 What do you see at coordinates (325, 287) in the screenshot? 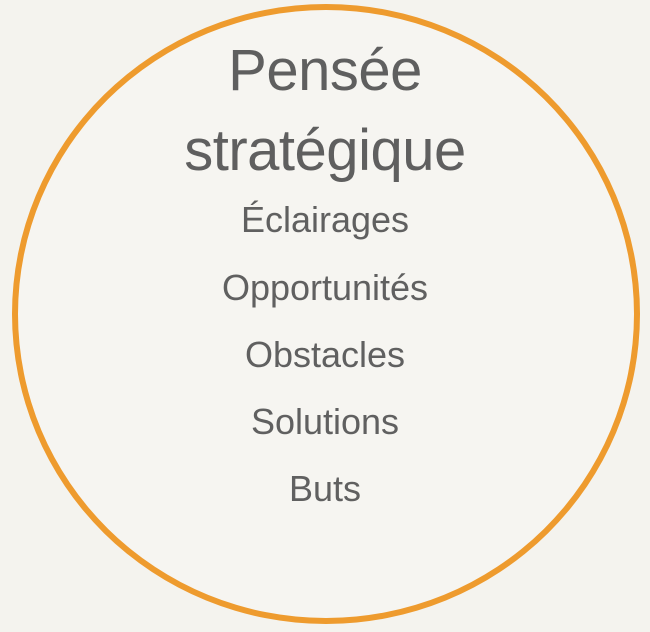
I see `list-item-opportunites: Opportunités` at bounding box center [325, 287].